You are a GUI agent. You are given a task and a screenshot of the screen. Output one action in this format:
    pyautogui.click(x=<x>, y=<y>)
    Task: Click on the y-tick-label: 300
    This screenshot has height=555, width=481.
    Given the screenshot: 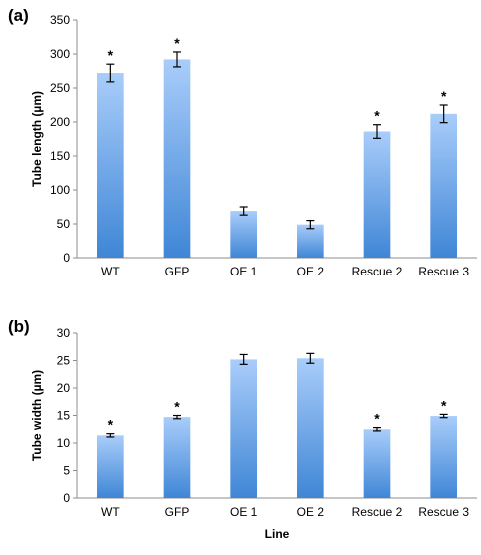 What is the action you would take?
    pyautogui.click(x=60, y=54)
    